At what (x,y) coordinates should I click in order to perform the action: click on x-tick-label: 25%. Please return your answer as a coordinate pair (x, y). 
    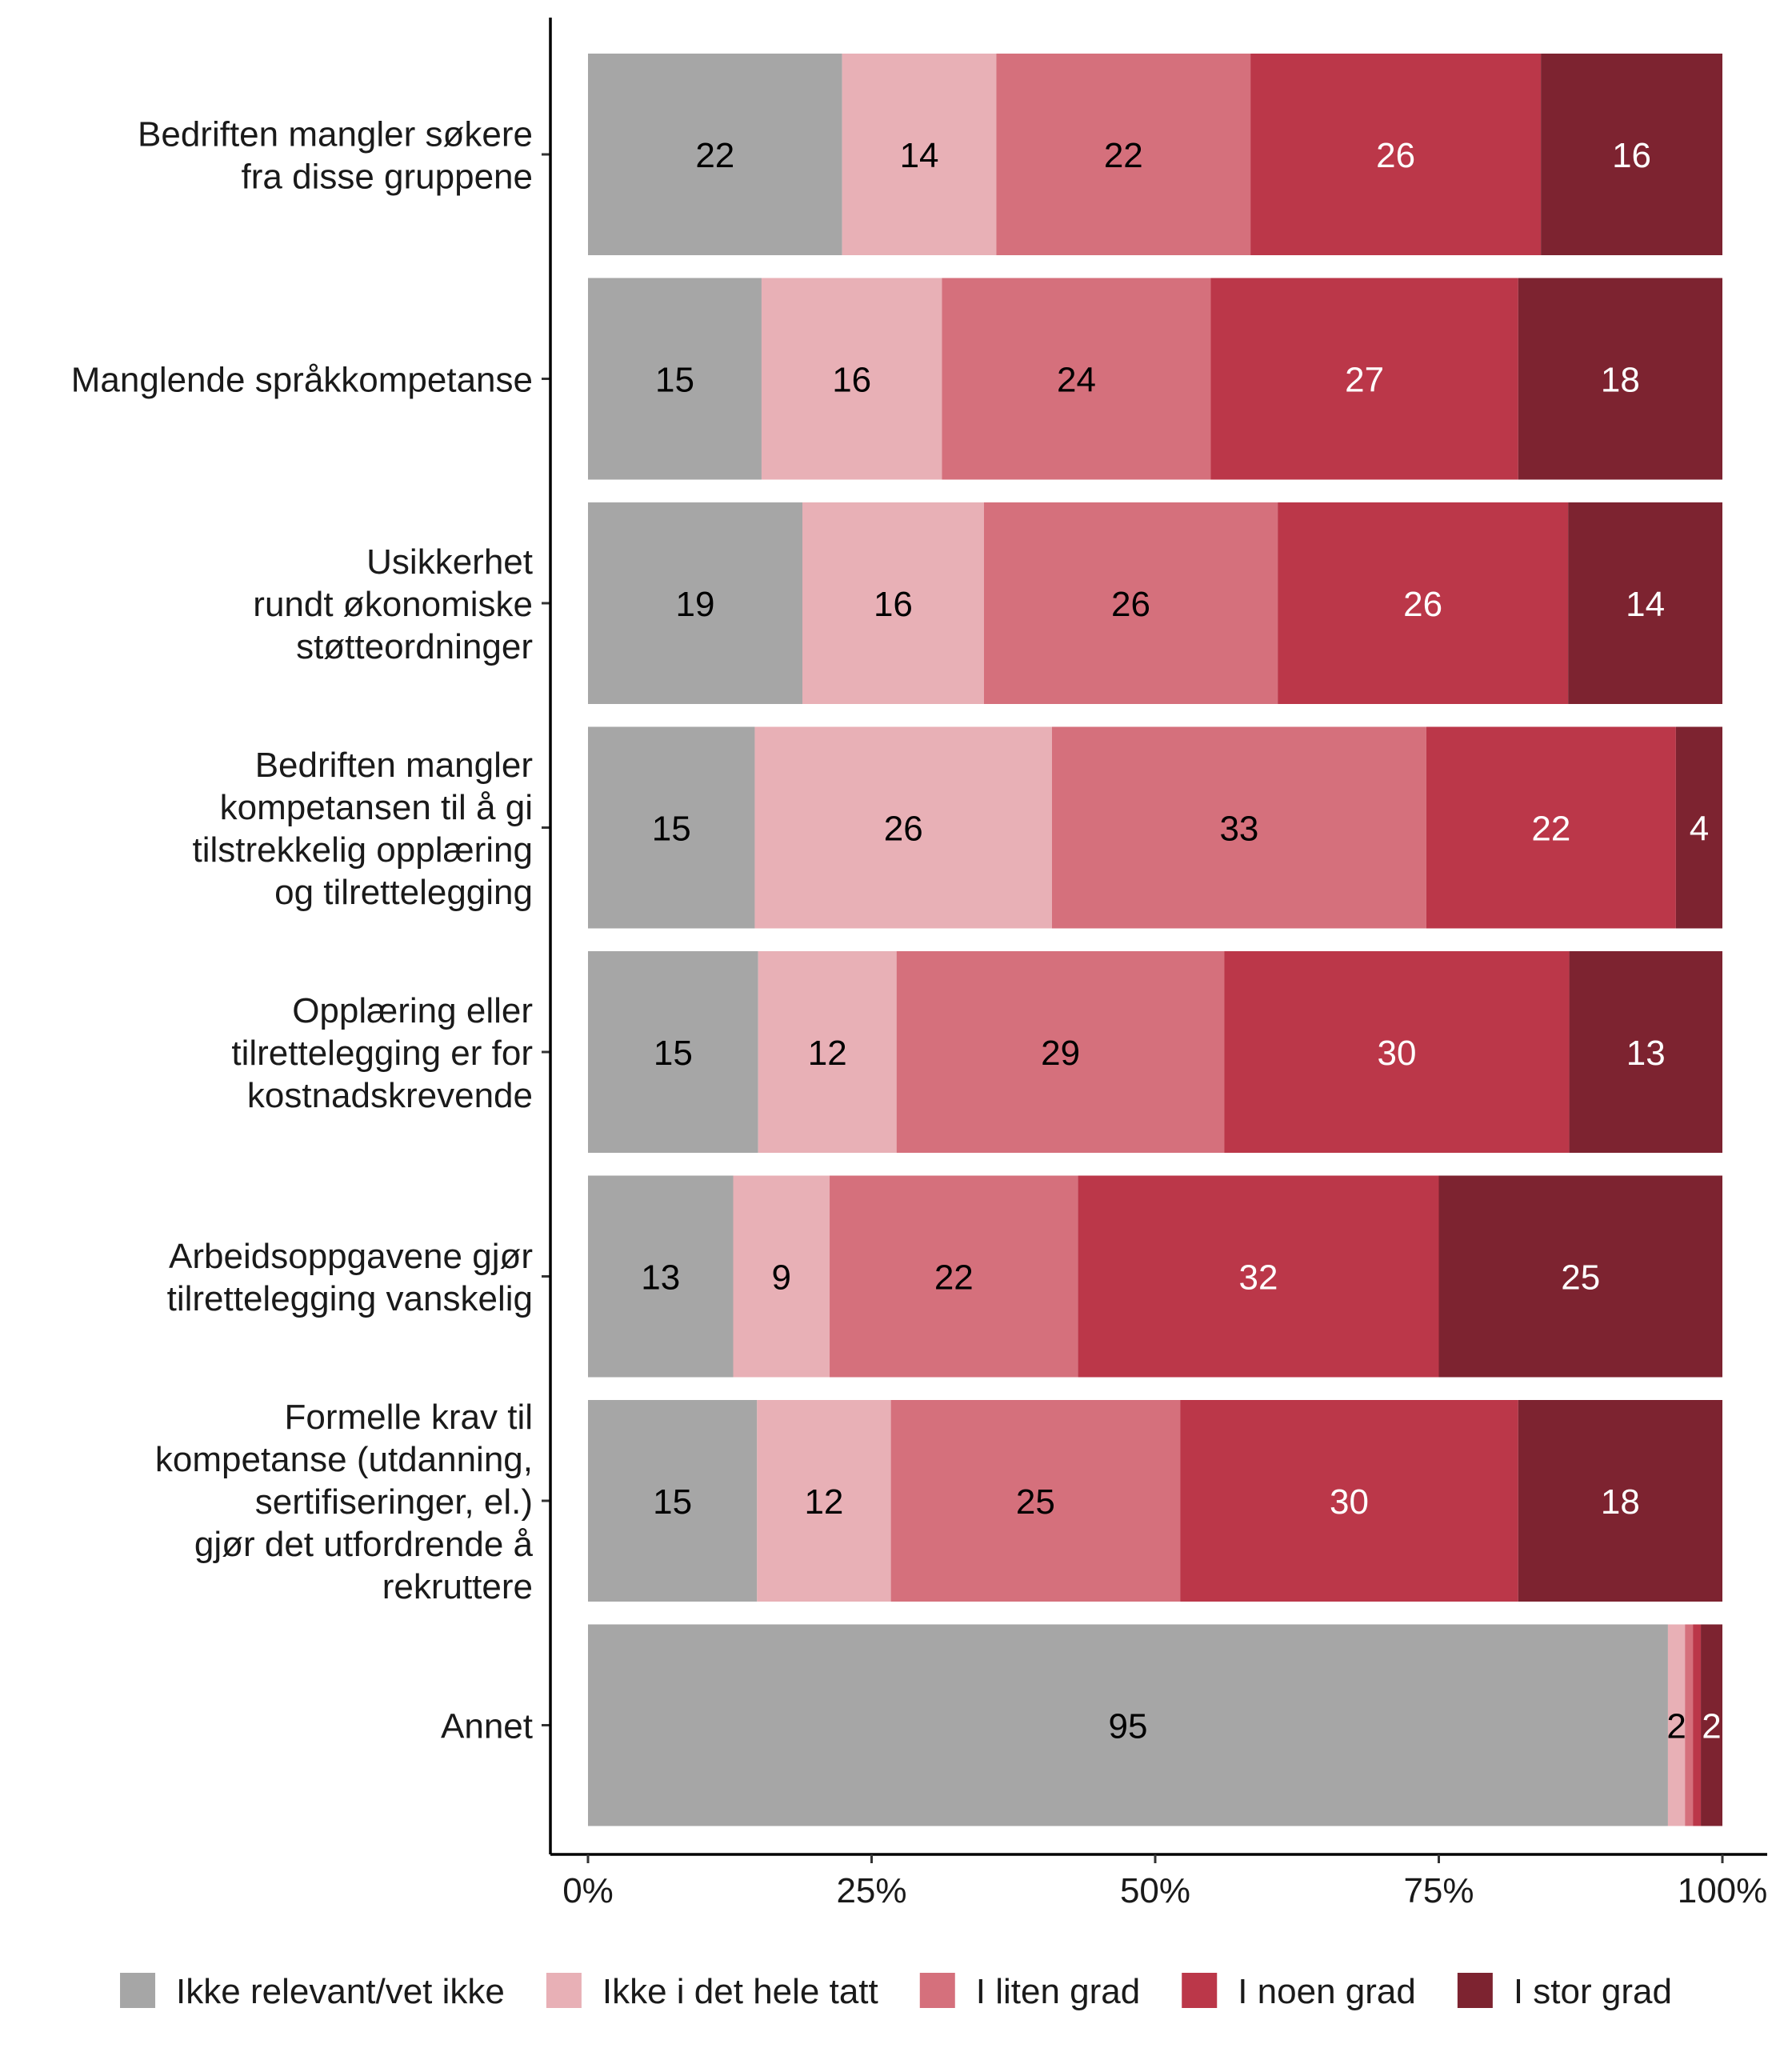
    Looking at the image, I should click on (871, 1890).